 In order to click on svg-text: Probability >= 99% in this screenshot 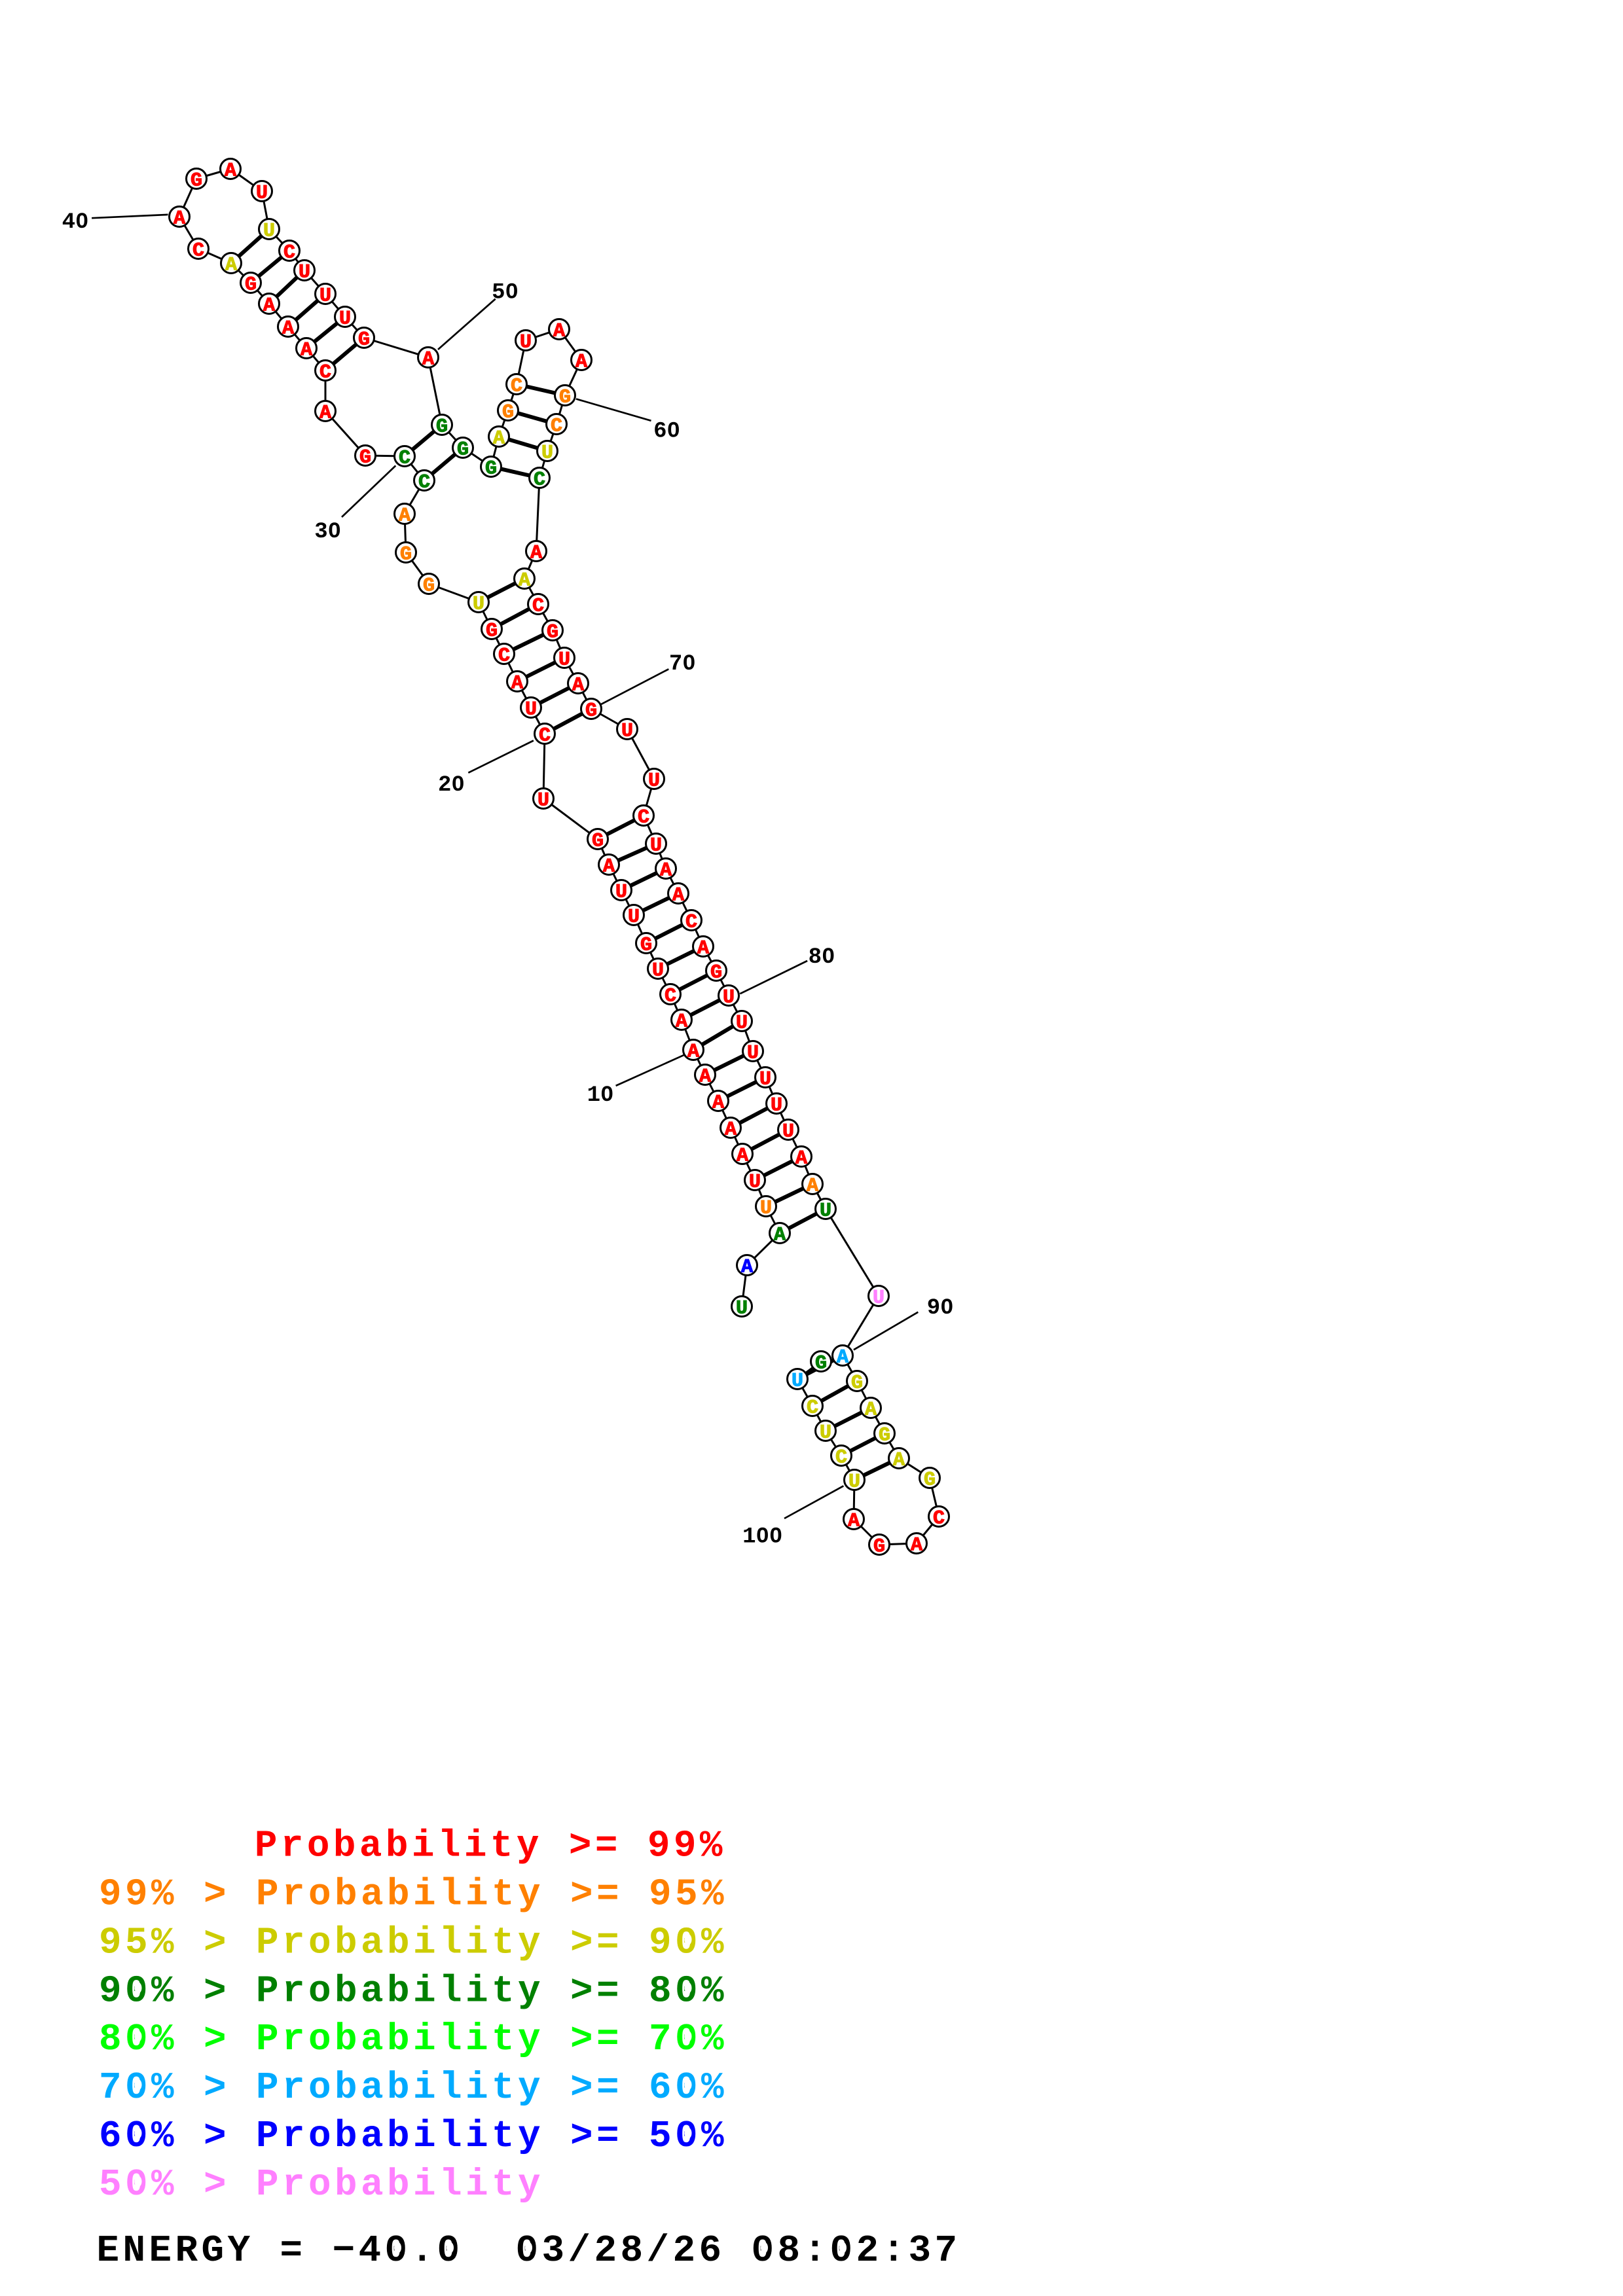, I will do `click(490, 1846)`.